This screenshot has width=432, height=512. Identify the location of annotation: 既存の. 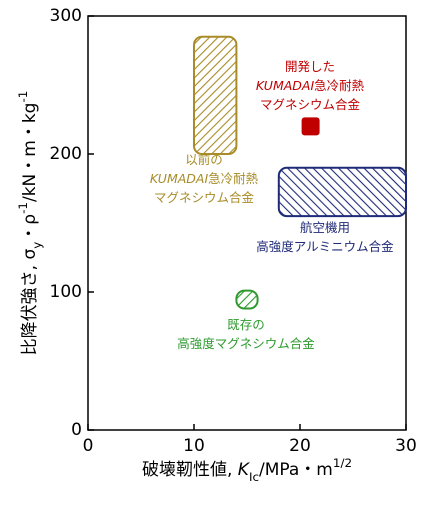
(246, 324).